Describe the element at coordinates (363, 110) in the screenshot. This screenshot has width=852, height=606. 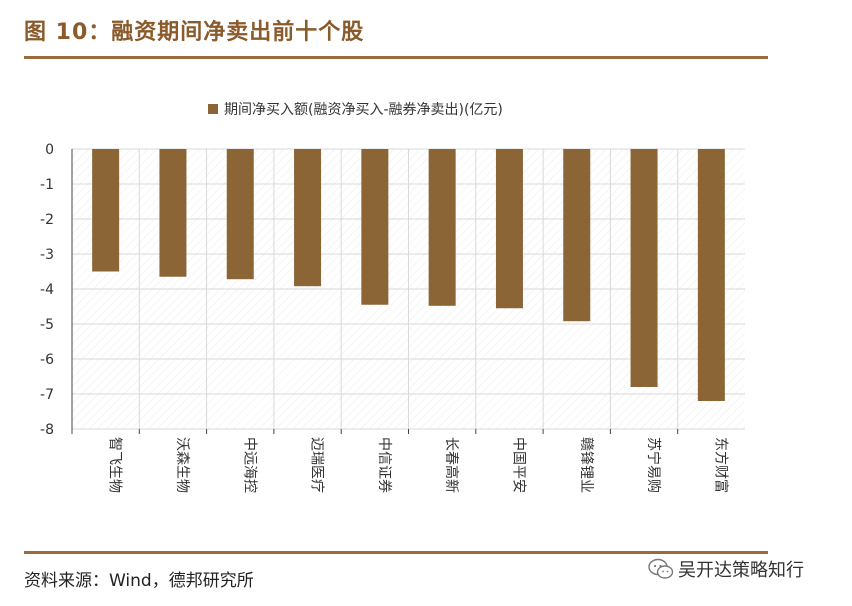
I see `legend-label: 期间净买入额(融资净买入-融券净卖出)(亿元)` at that location.